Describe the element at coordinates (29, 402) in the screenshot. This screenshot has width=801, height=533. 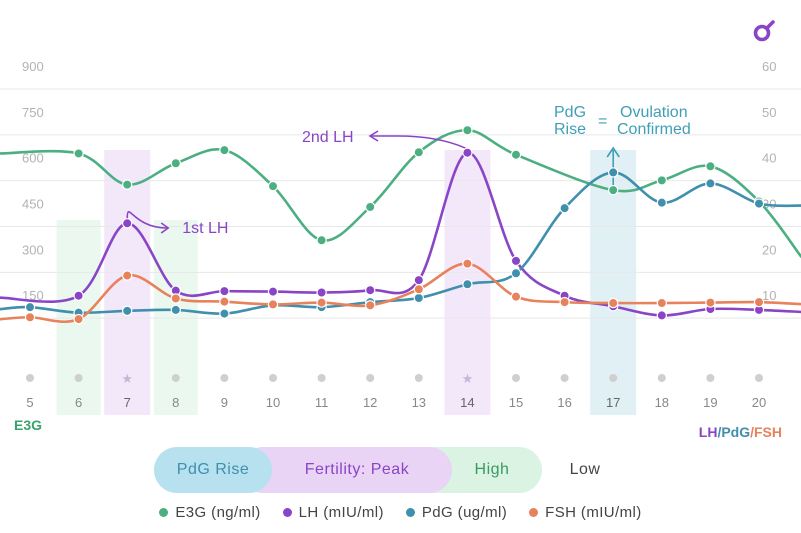
I see `day-label: 5` at that location.